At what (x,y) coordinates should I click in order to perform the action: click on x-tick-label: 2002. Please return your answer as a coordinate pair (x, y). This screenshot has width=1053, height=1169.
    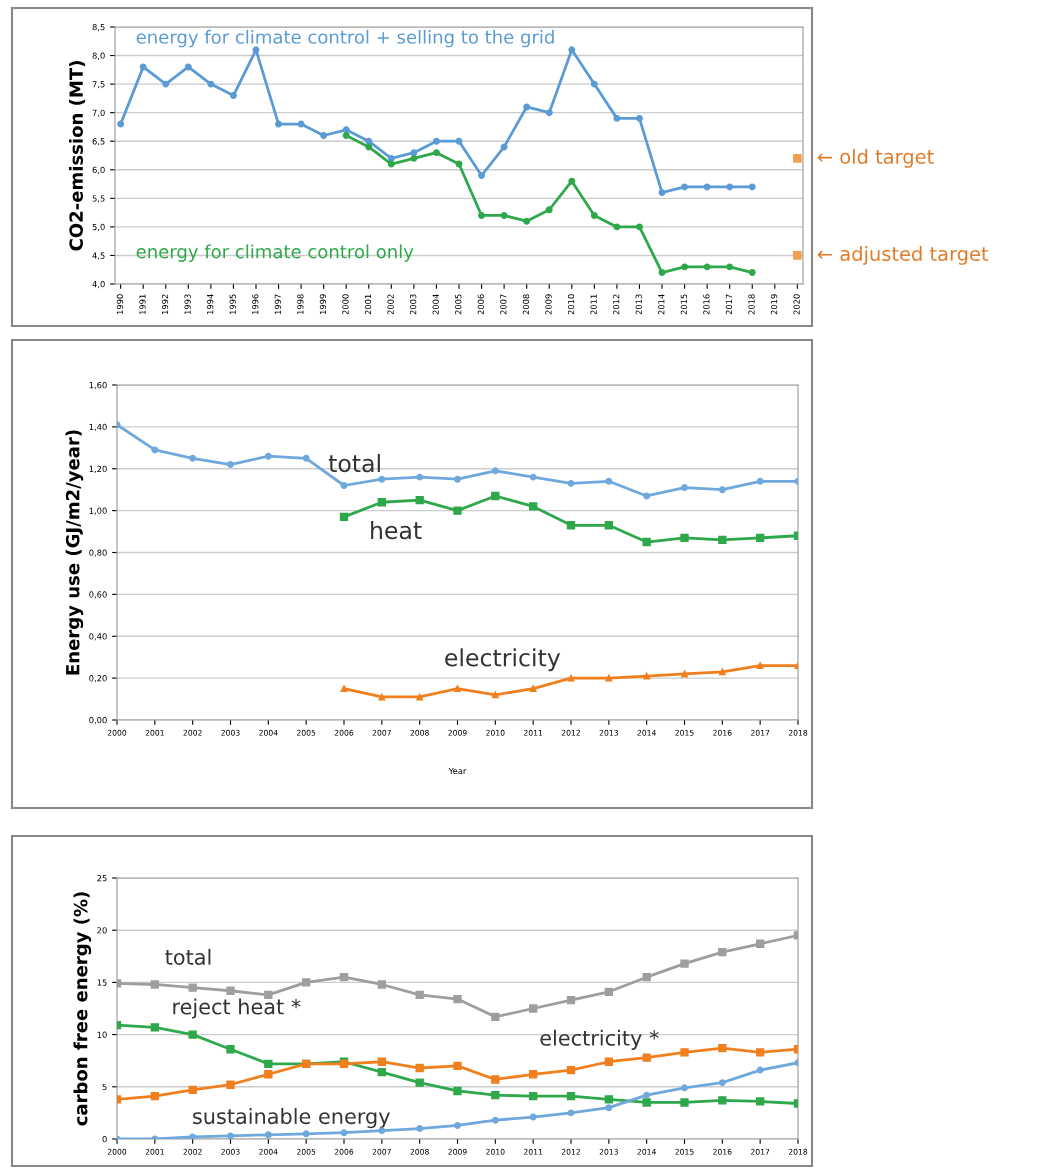
    Looking at the image, I should click on (390, 304).